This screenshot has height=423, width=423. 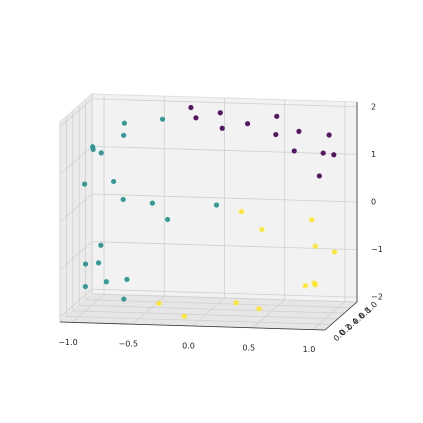 What do you see at coordinates (373, 154) in the screenshot?
I see `z-tick-label: 1` at bounding box center [373, 154].